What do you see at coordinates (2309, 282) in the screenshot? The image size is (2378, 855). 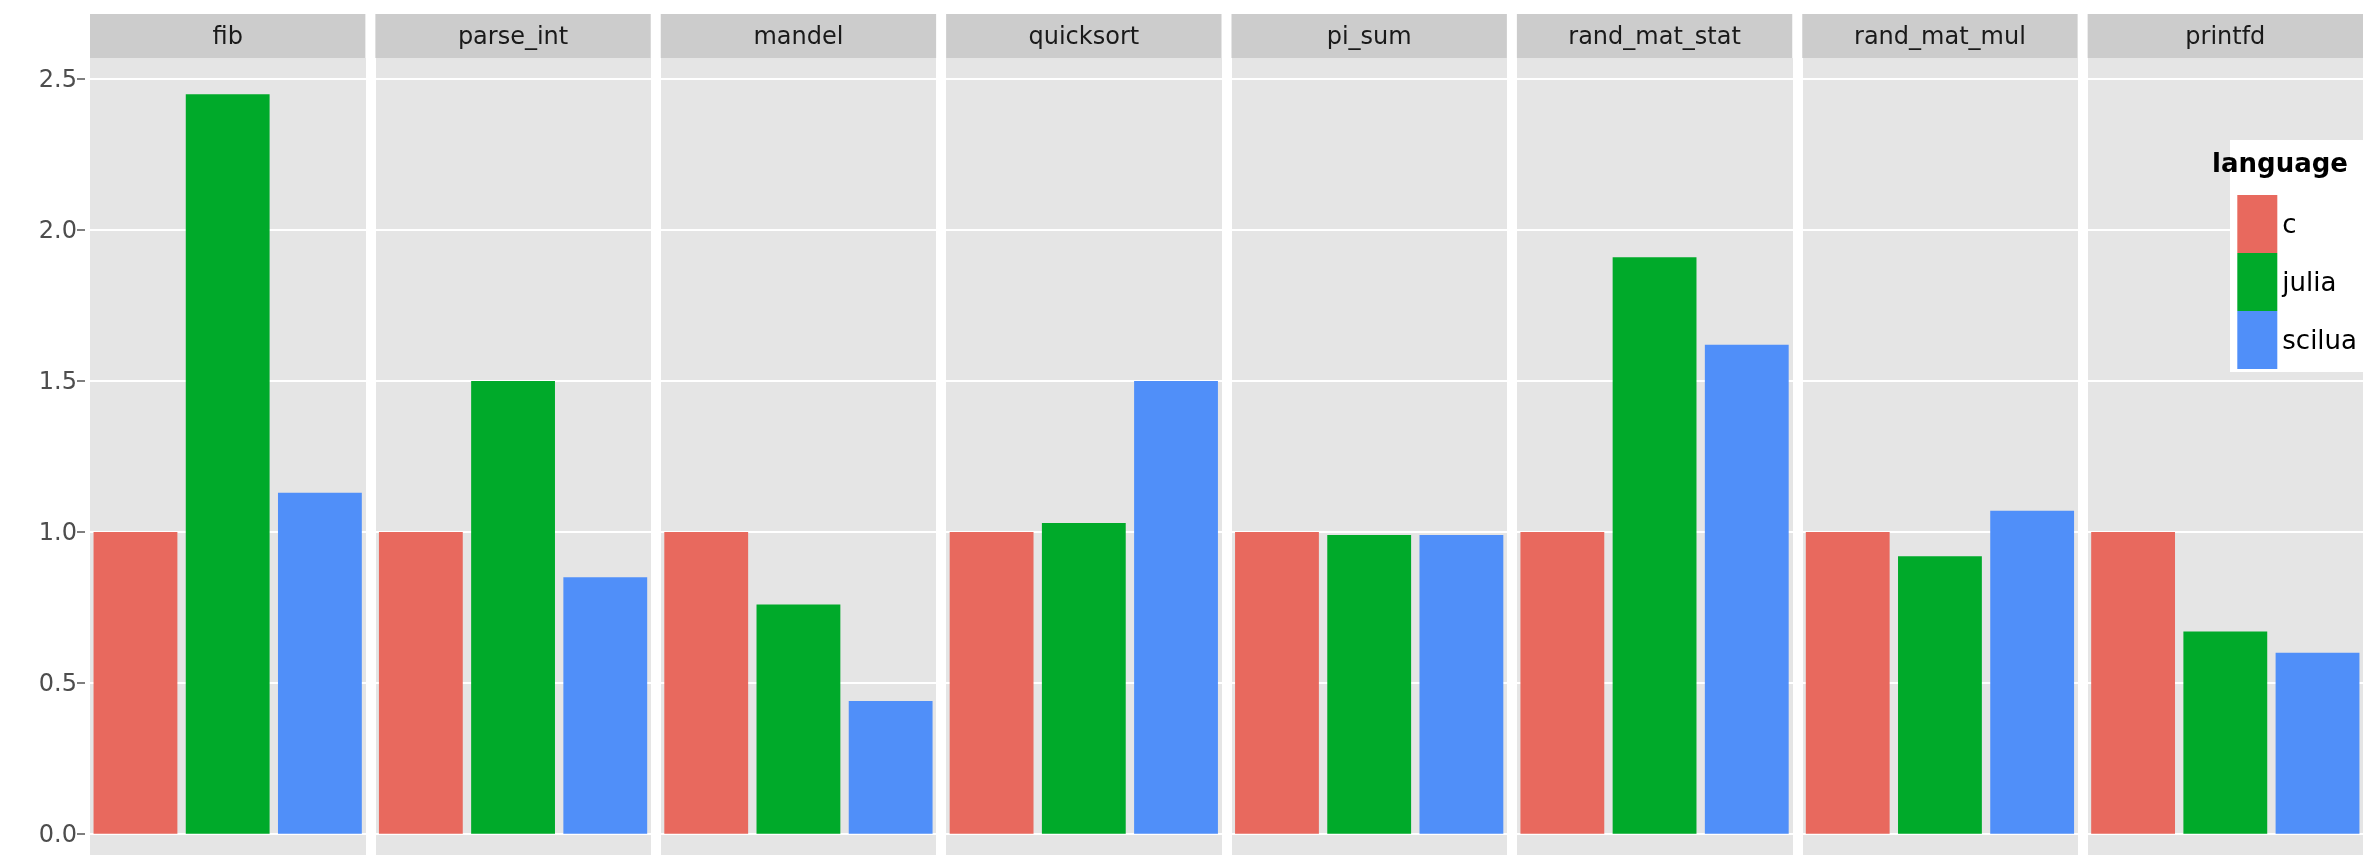 I see `legend-label: julia` at bounding box center [2309, 282].